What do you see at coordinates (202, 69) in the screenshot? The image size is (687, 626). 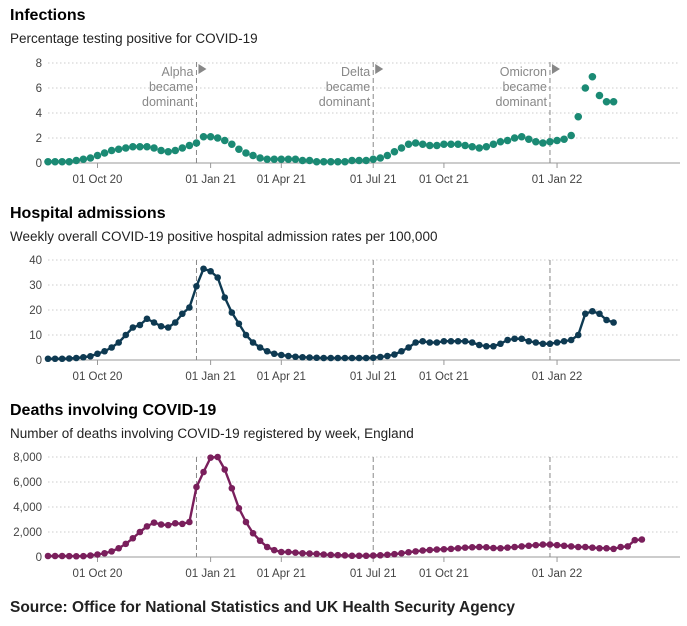 I see `annotation-arrow-icon` at bounding box center [202, 69].